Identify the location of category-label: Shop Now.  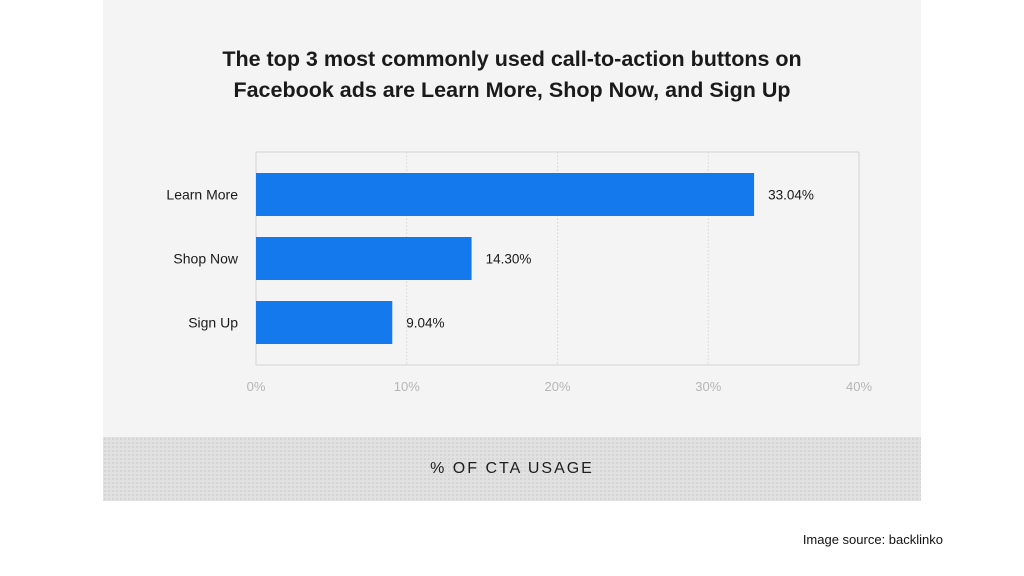
(205, 259).